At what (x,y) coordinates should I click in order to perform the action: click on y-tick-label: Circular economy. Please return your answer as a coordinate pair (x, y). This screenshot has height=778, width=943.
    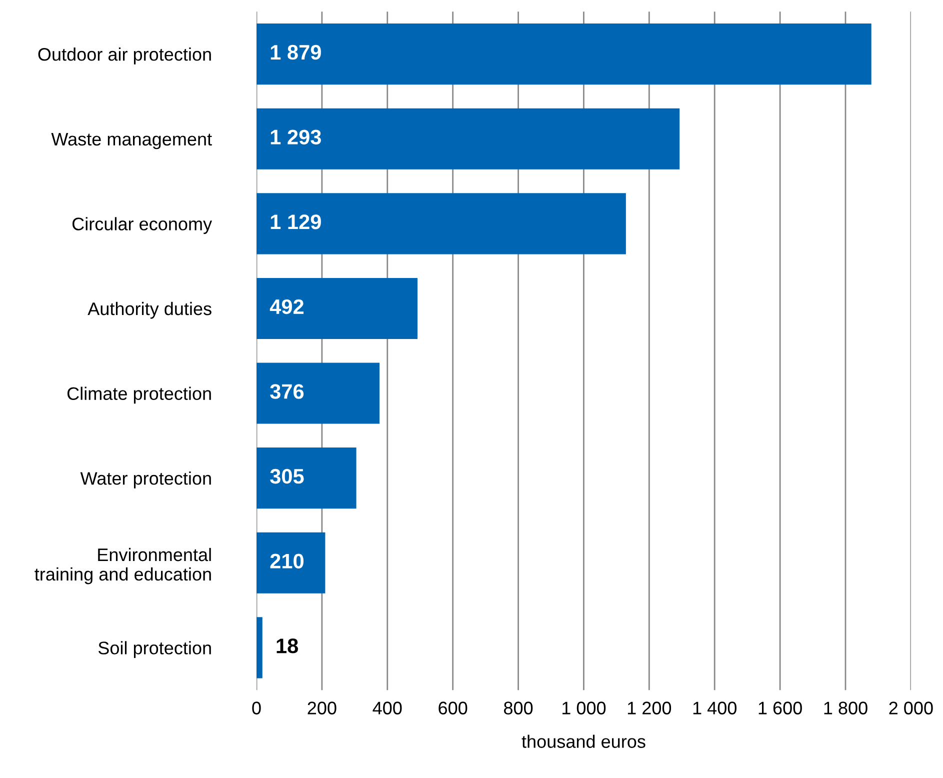
    Looking at the image, I should click on (142, 225).